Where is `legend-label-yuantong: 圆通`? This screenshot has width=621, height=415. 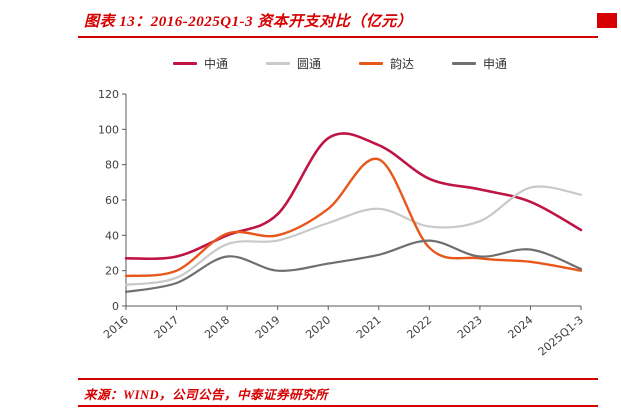 legend-label-yuantong: 圆通 is located at coordinates (308, 64).